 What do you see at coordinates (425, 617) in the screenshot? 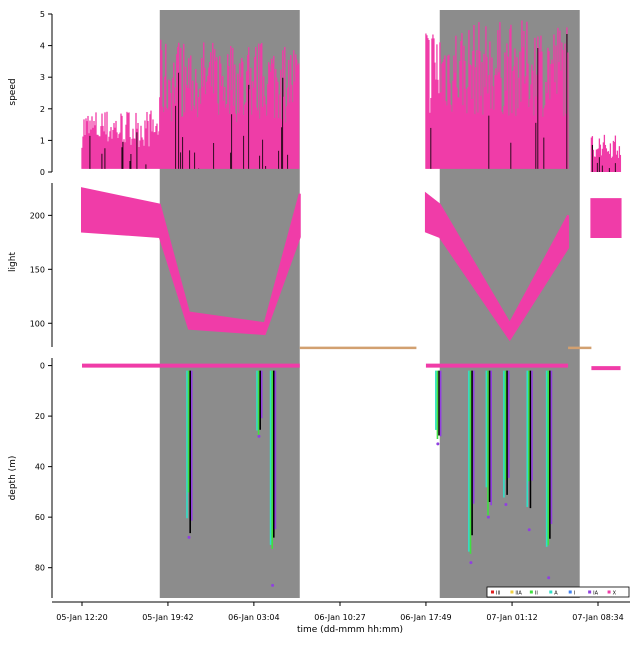
I see `x-tick-label: 06-Jan 17:49` at bounding box center [425, 617].